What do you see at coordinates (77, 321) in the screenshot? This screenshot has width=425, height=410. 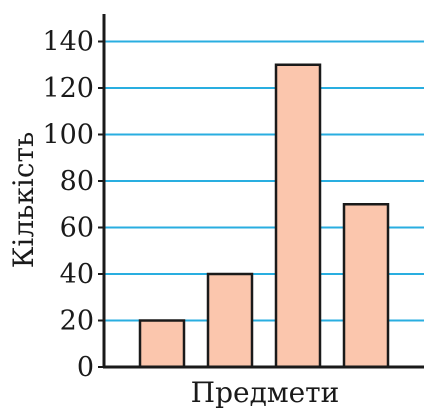 I see `y-tick-label-20: 20` at bounding box center [77, 321].